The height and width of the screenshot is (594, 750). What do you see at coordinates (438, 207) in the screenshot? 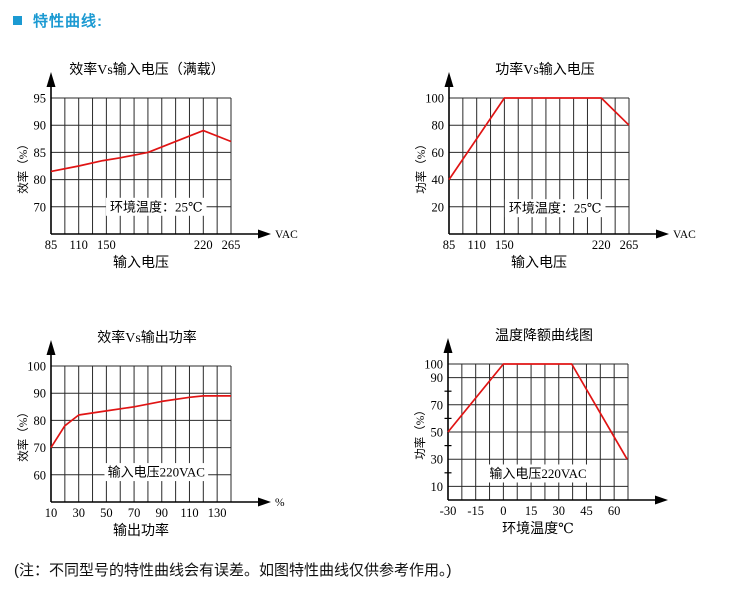
I see `y-tick-label: 20` at bounding box center [438, 207].